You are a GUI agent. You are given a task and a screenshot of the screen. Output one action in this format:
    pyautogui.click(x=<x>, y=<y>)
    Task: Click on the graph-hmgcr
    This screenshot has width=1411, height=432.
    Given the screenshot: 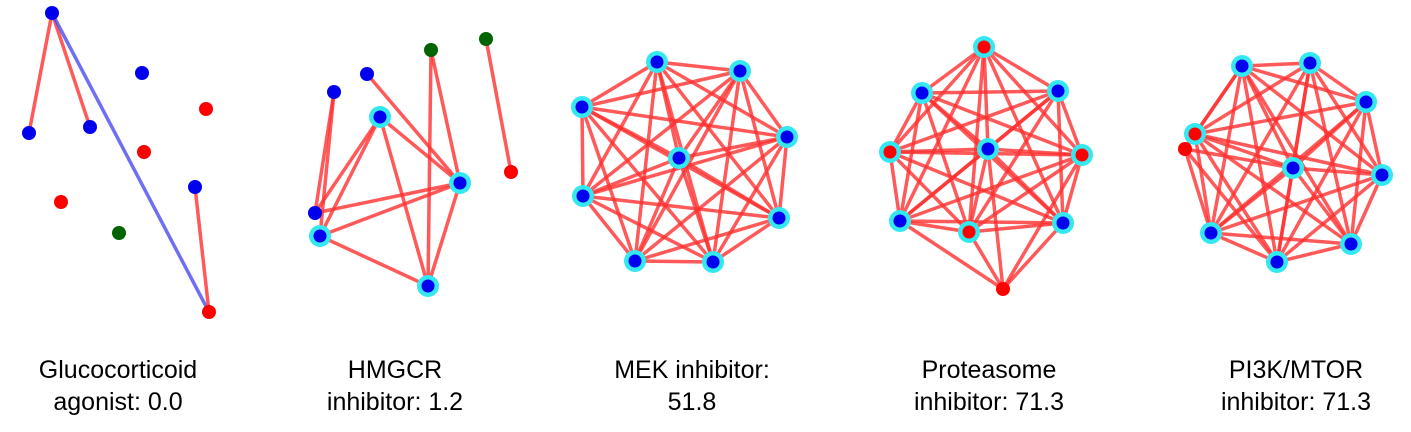 What is the action you would take?
    pyautogui.click(x=413, y=164)
    